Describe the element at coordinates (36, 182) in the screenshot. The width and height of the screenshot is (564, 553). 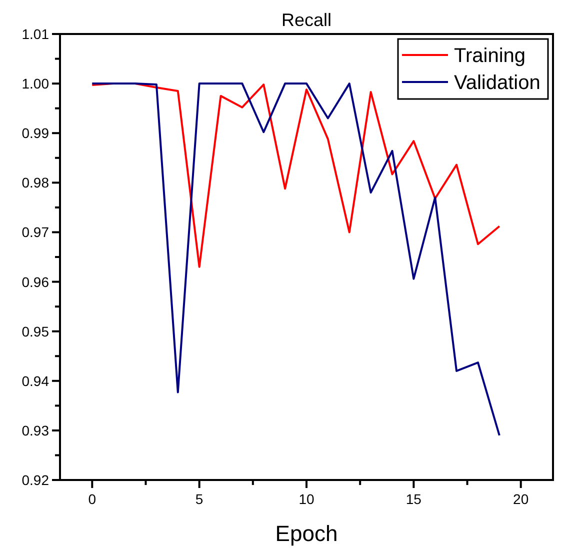
I see `y-tick-label: 0.98` at that location.